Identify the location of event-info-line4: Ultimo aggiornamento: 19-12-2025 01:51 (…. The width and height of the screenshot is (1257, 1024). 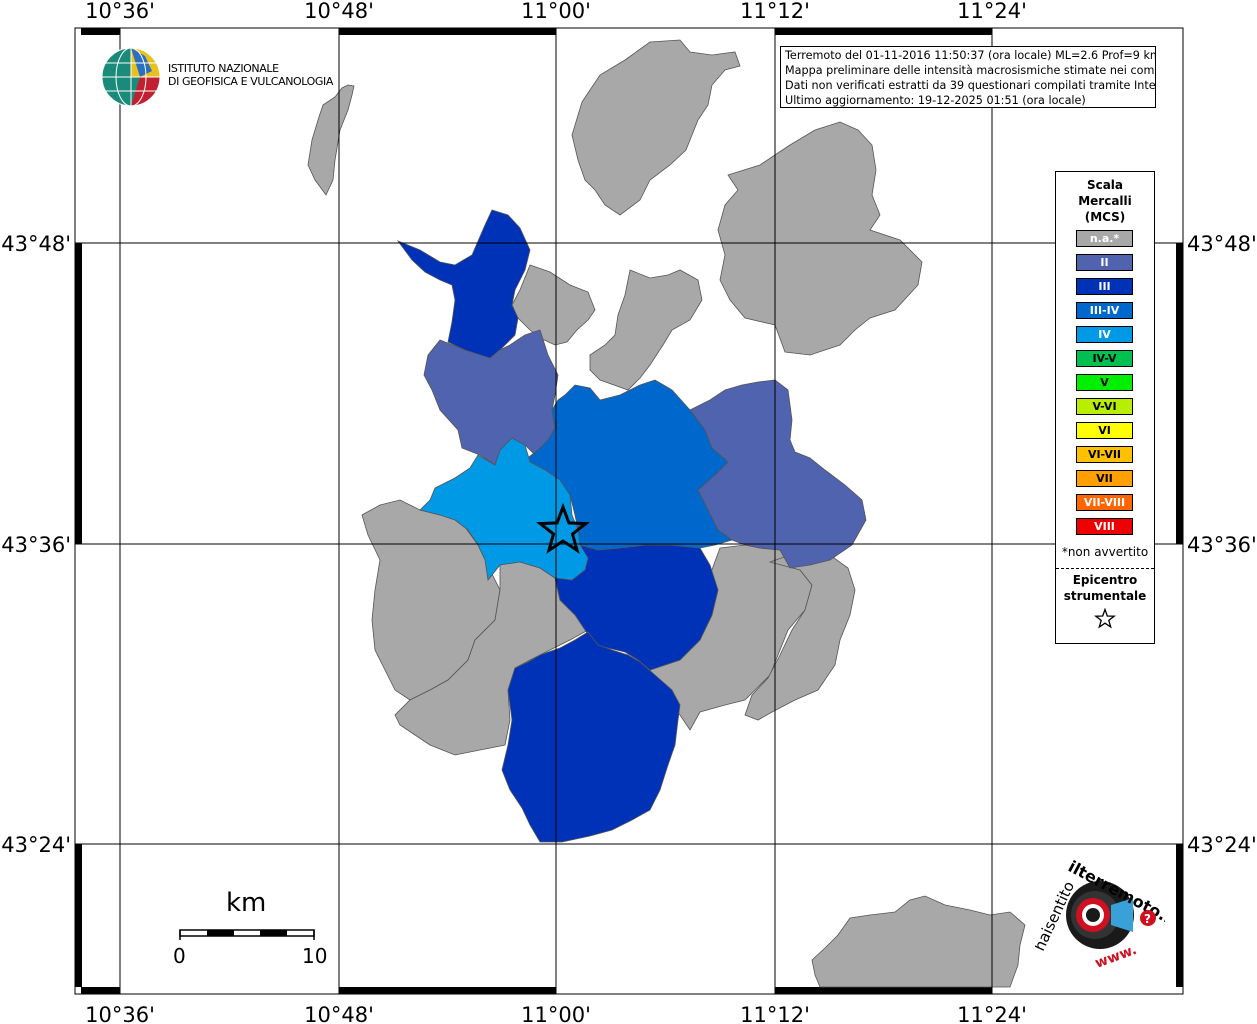
(935, 100).